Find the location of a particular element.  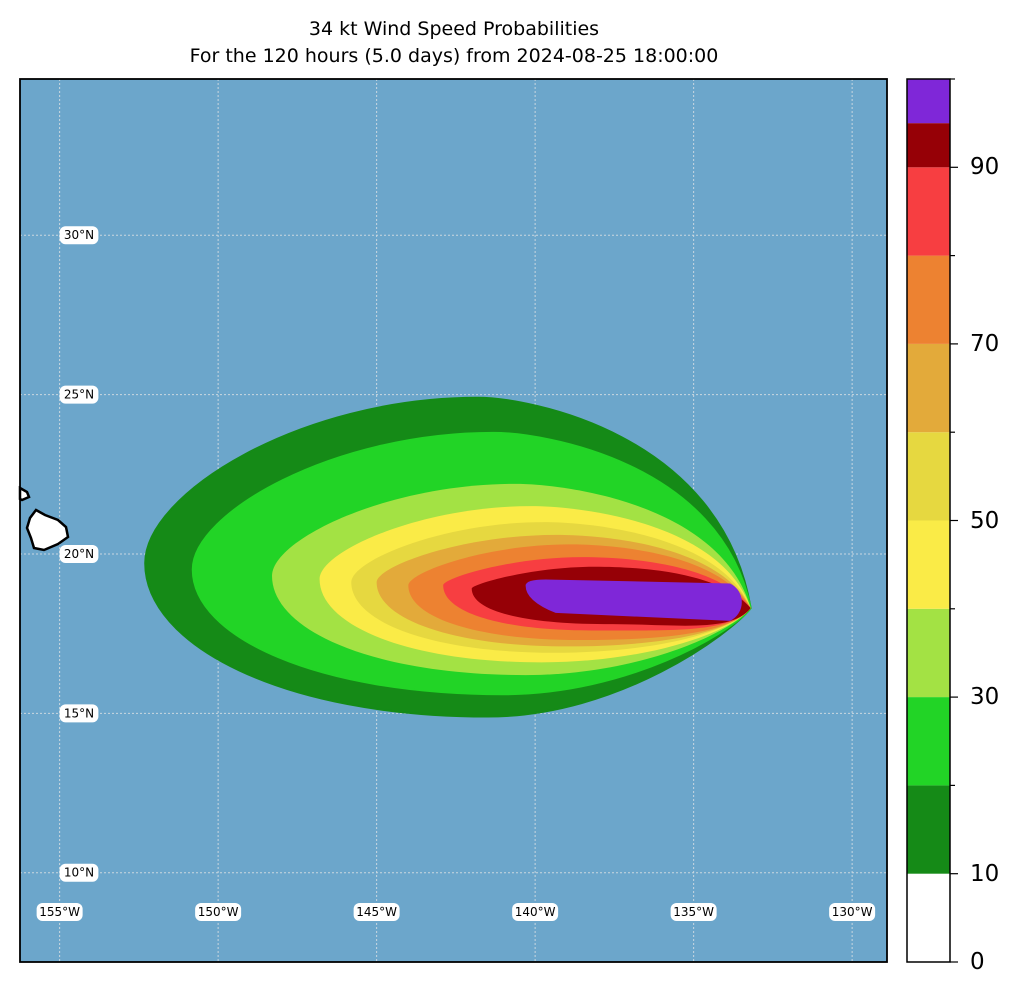

lon-label: 135°W is located at coordinates (693, 912).